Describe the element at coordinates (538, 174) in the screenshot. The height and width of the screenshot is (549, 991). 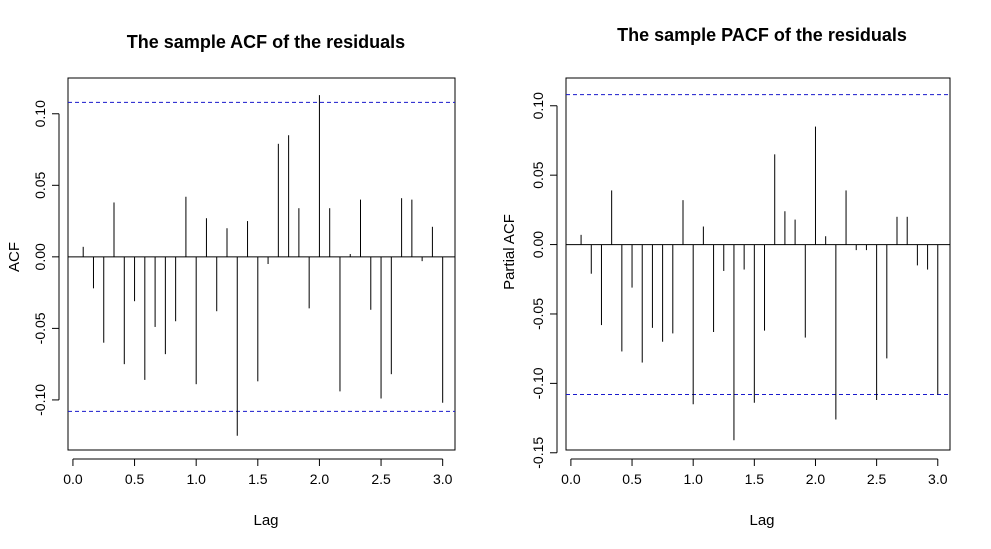
I see `pacf-y-tick-label: 0.05` at that location.